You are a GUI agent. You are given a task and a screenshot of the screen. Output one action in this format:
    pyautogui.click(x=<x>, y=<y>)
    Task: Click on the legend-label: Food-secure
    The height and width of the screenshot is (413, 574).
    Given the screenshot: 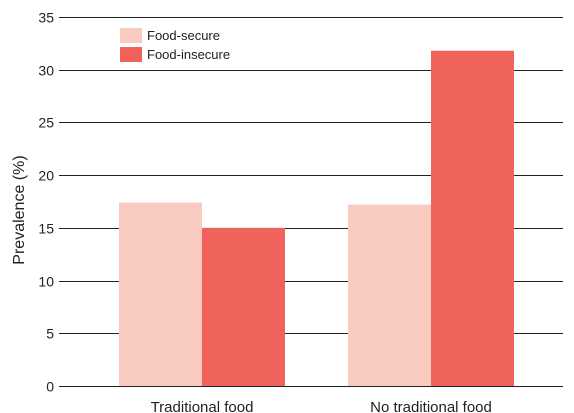 What is the action you would take?
    pyautogui.click(x=183, y=35)
    